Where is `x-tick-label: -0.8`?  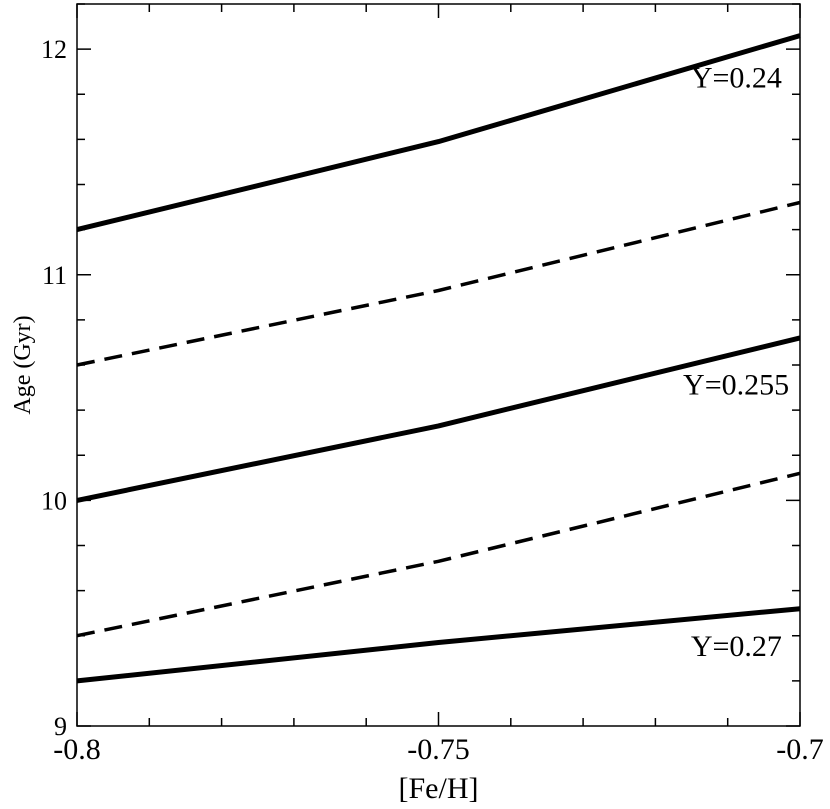
x-tick-label: -0.8 is located at coordinates (77, 749).